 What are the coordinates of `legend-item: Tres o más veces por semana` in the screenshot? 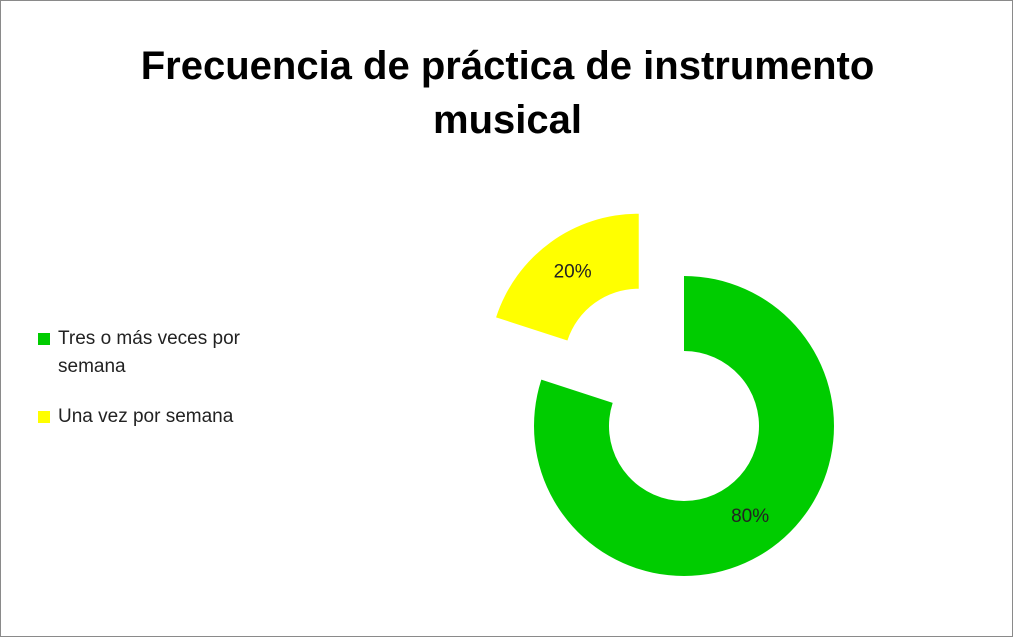 It's located at (173, 353).